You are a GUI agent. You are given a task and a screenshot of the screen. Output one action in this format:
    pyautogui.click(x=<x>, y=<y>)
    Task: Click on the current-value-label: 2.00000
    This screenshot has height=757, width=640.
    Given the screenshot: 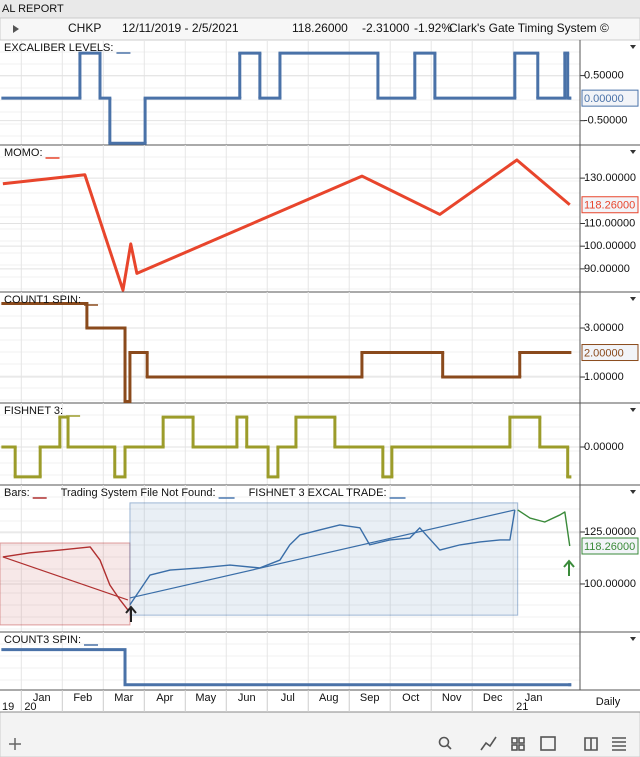 What is the action you would take?
    pyautogui.click(x=604, y=353)
    